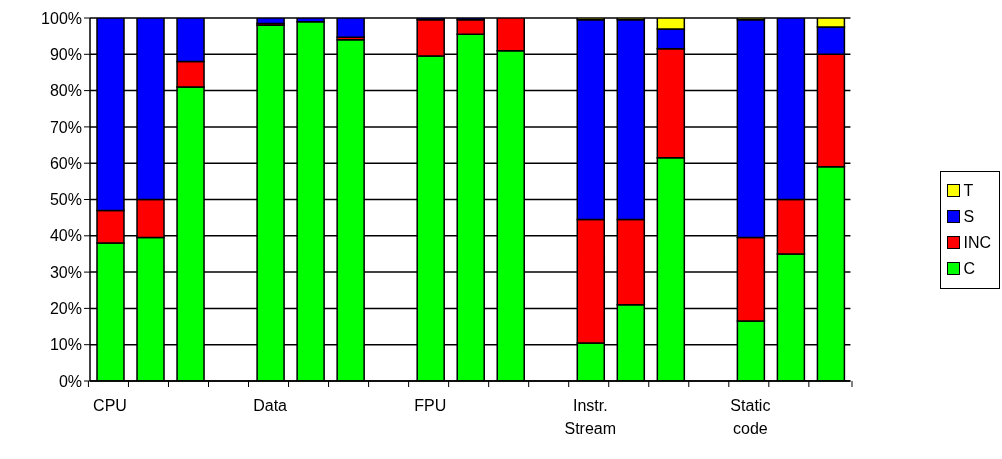 Image resolution: width=1002 pixels, height=459 pixels. I want to click on y-tick-label: 90%, so click(65, 54).